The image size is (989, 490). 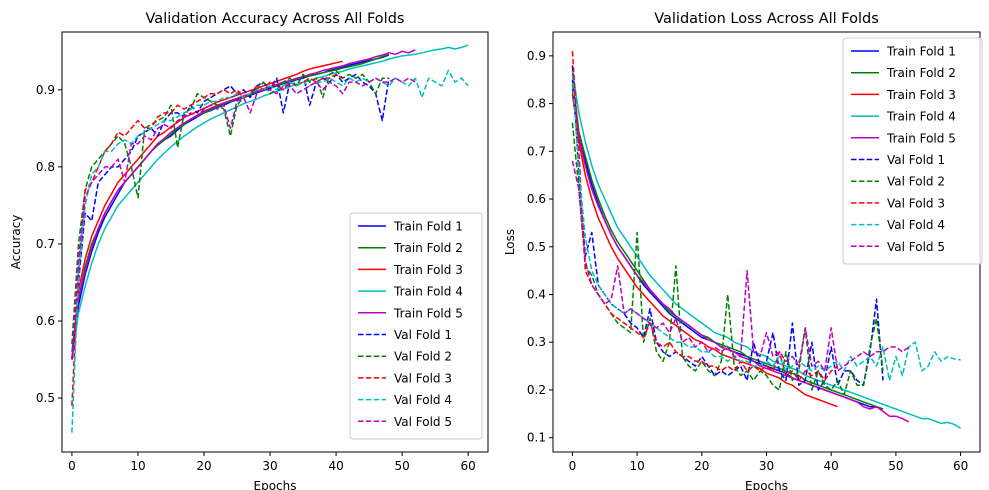 What do you see at coordinates (510, 242) in the screenshot?
I see `y-axis-label: Loss` at bounding box center [510, 242].